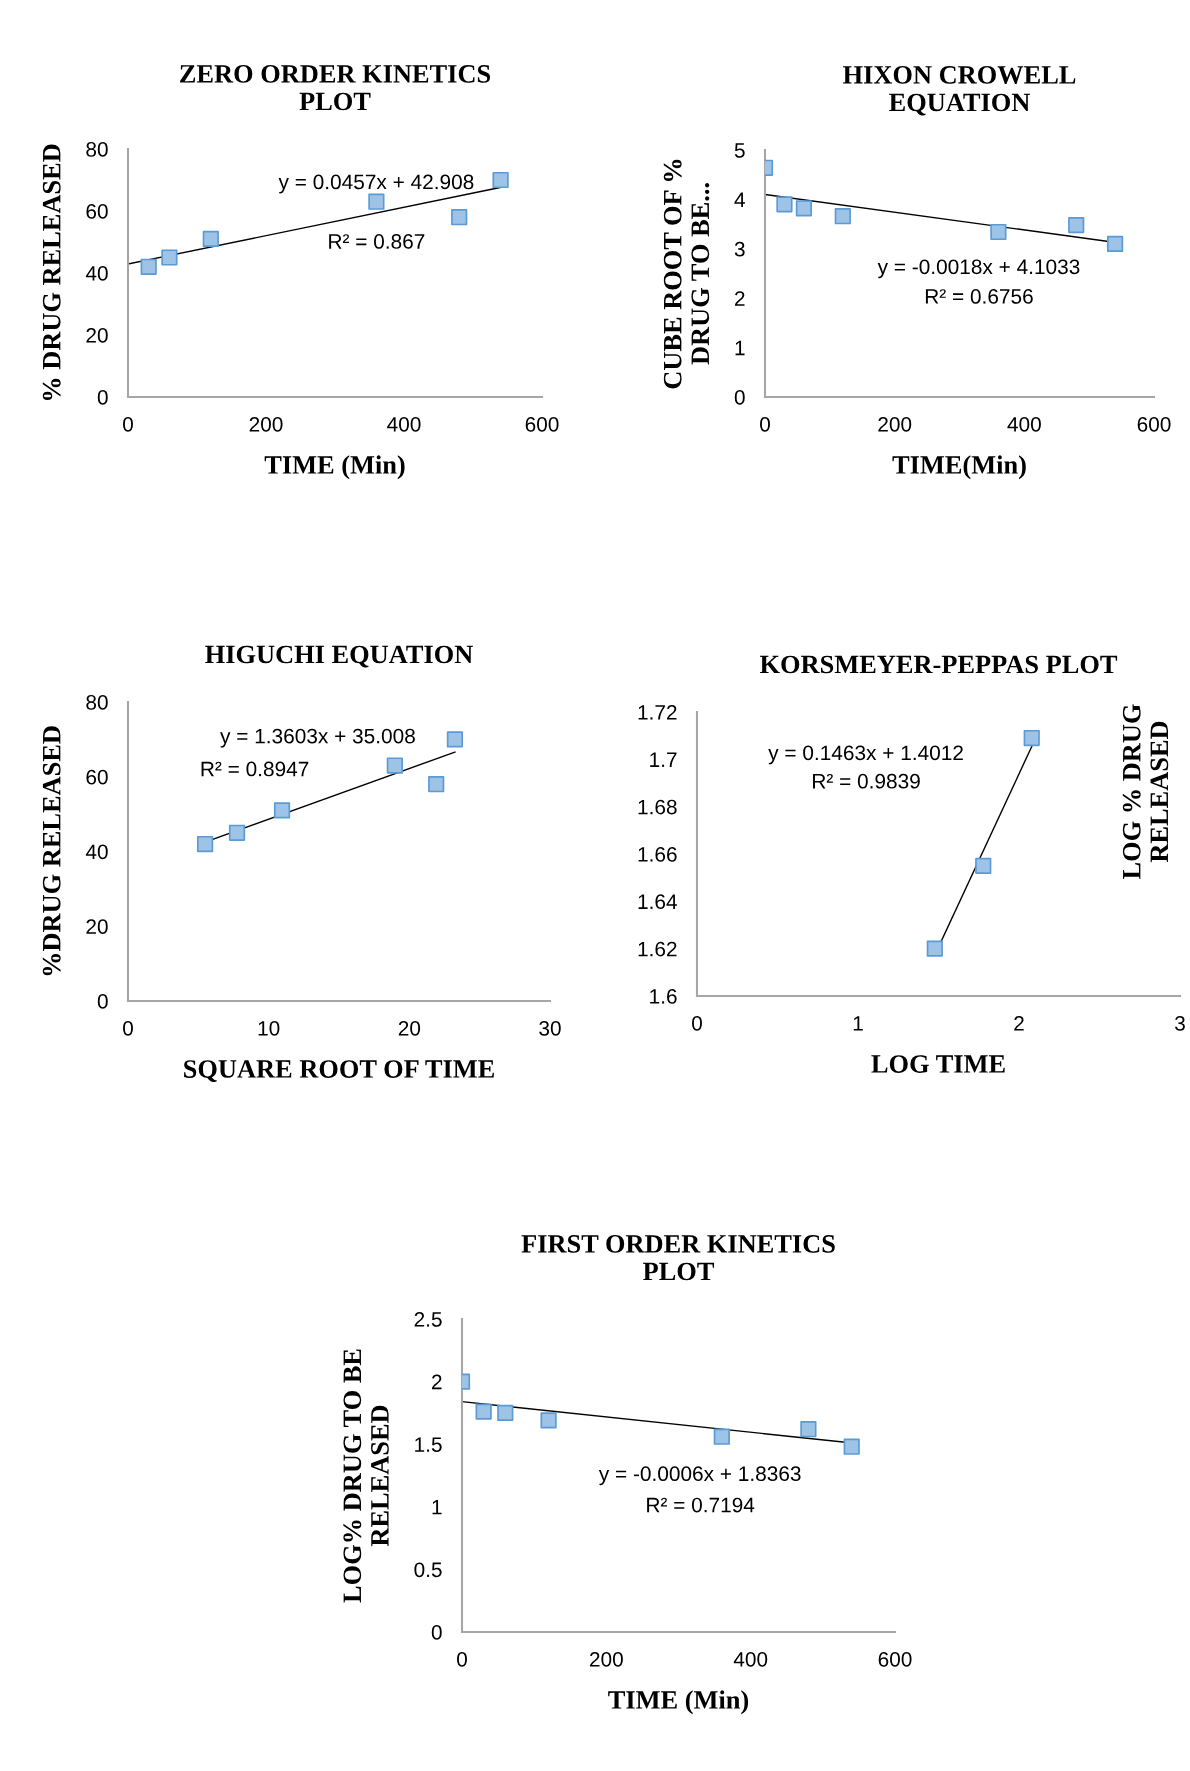 Image resolution: width=1190 pixels, height=1771 pixels. Describe the element at coordinates (663, 996) in the screenshot. I see `y-tick-label: 1.6` at that location.